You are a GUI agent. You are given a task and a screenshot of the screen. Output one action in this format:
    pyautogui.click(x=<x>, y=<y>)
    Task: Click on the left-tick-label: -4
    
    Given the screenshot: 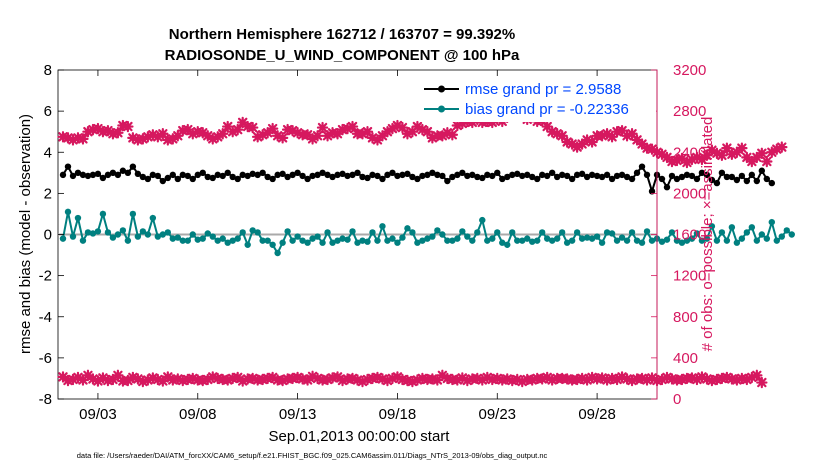 What is the action you would take?
    pyautogui.click(x=45, y=317)
    